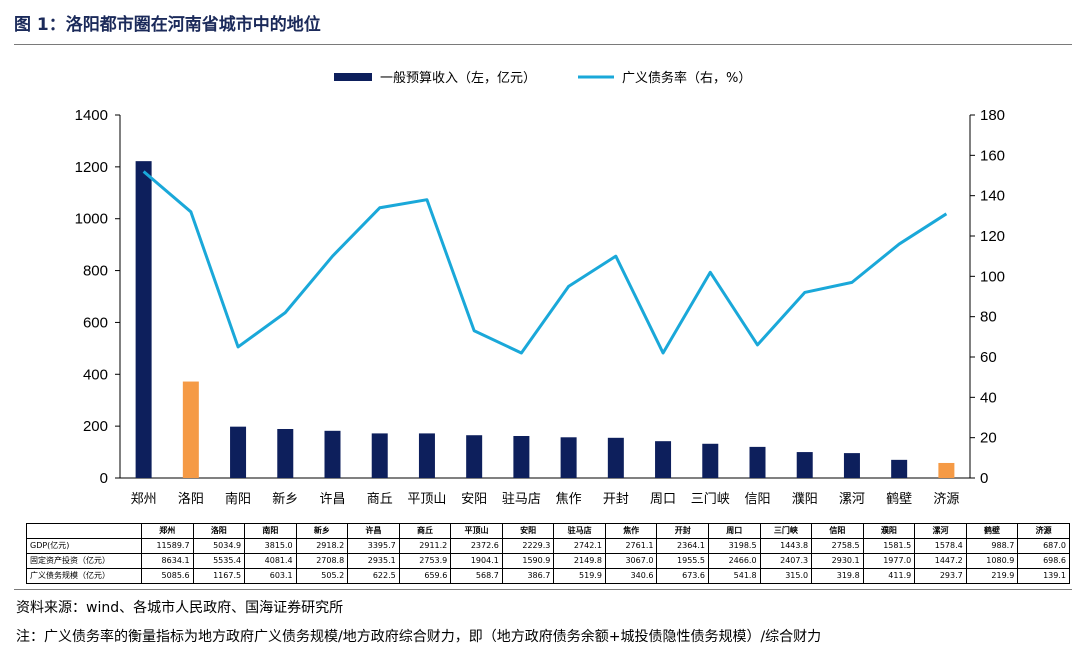  I want to click on bar-商丘, so click(379, 455).